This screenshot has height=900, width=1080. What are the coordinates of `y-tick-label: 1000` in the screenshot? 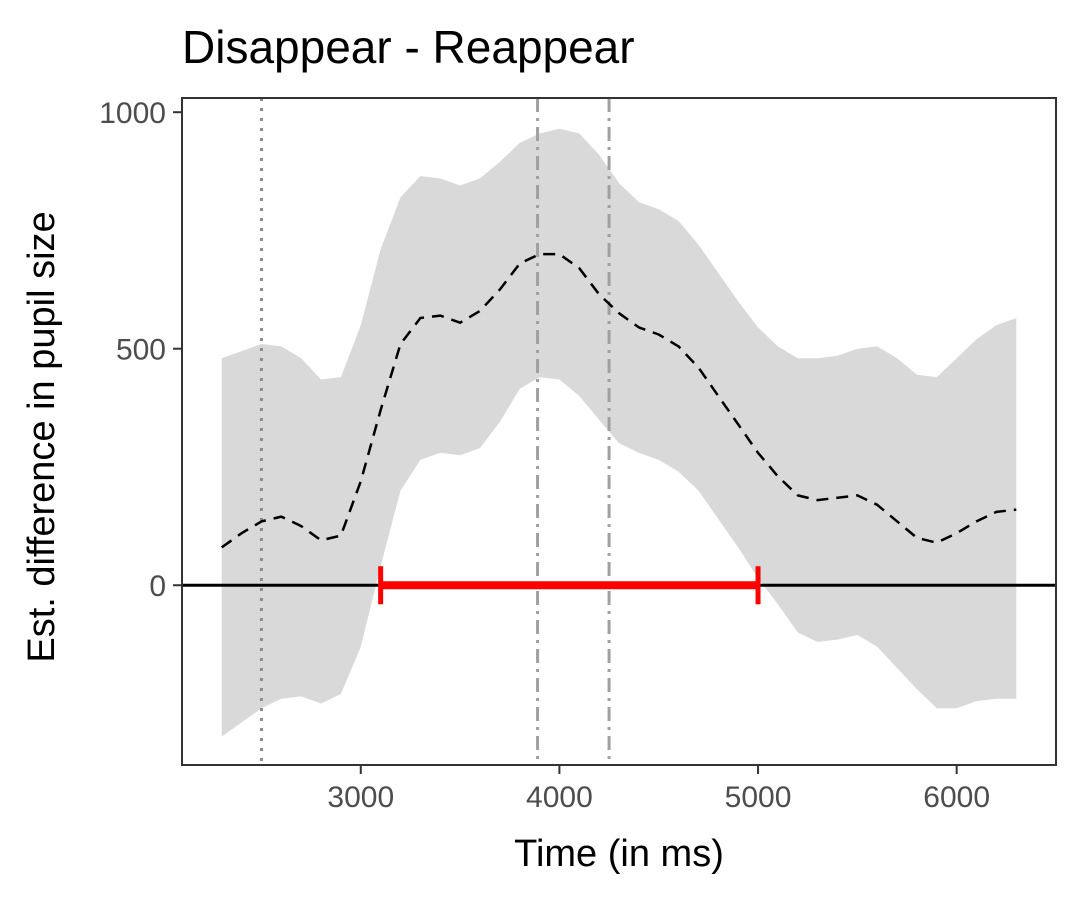 It's located at (132, 113).